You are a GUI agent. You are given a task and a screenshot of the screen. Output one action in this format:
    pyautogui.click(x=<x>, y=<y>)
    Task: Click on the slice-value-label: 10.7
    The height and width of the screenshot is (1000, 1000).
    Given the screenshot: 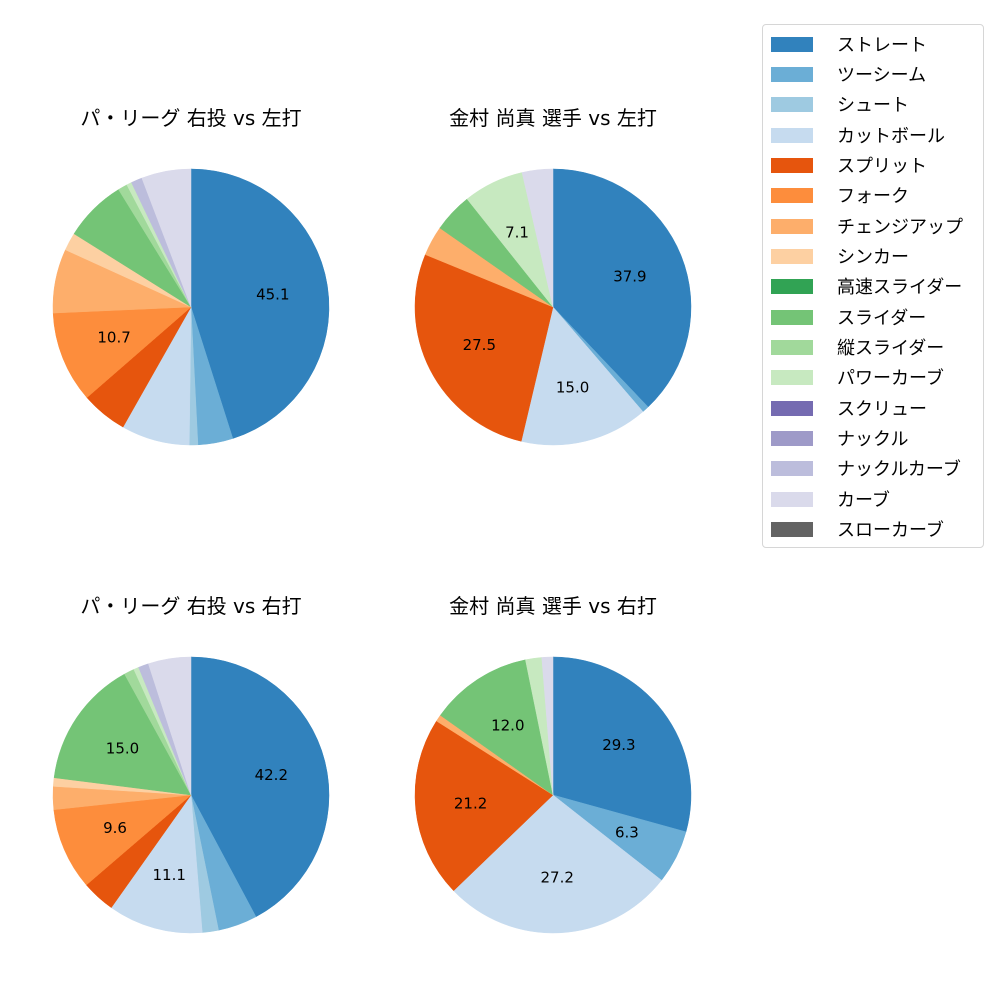 What is the action you would take?
    pyautogui.click(x=113, y=338)
    